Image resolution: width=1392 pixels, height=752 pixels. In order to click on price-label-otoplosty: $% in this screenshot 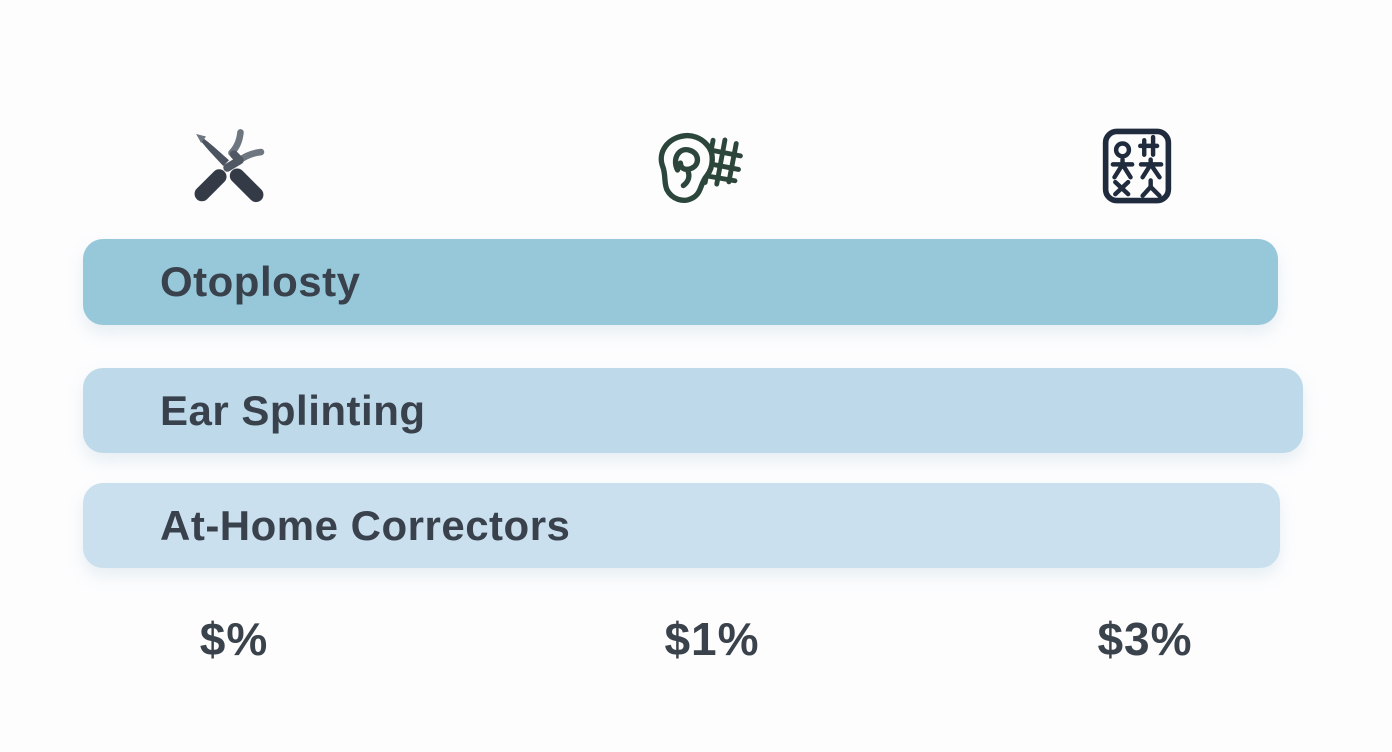, I will do `click(234, 639)`.